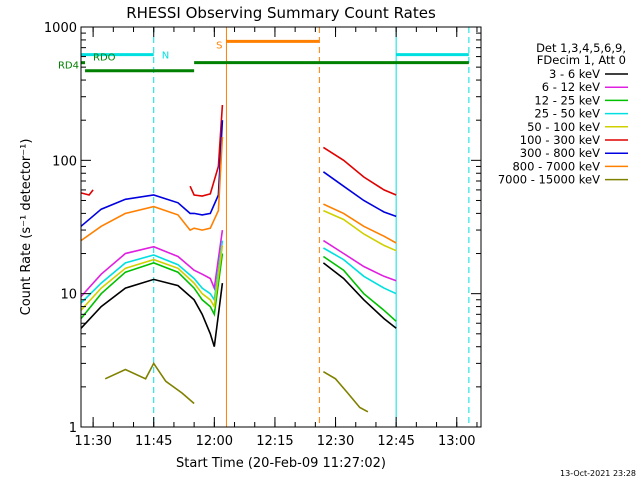 This screenshot has width=640, height=480. Describe the element at coordinates (456, 441) in the screenshot. I see `x-tick-label: 13:00` at that location.